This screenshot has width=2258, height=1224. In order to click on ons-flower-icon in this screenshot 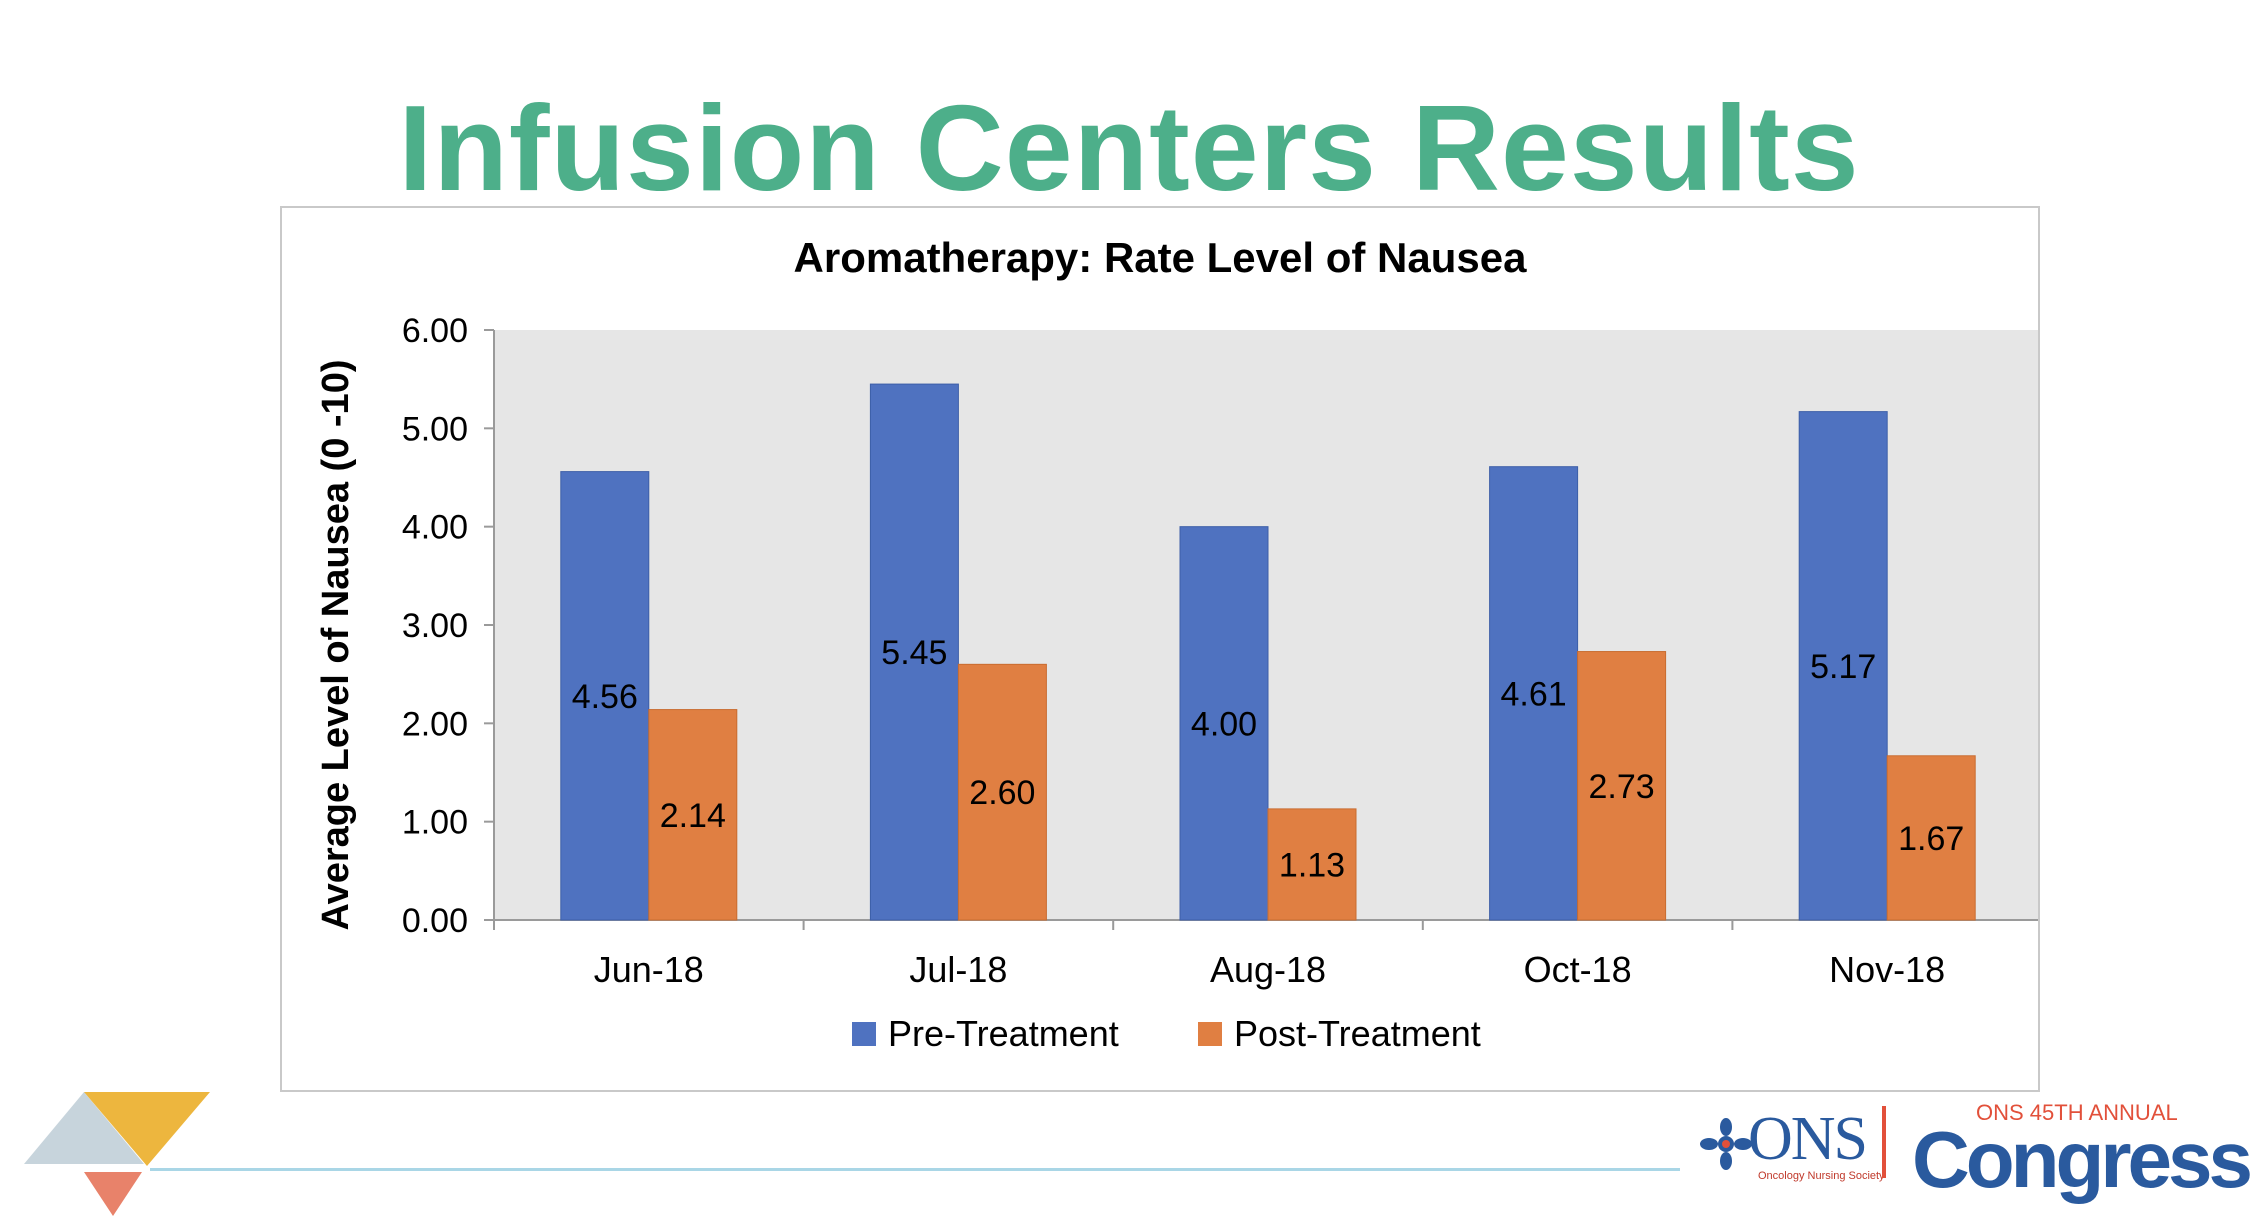, I will do `click(1726, 1144)`.